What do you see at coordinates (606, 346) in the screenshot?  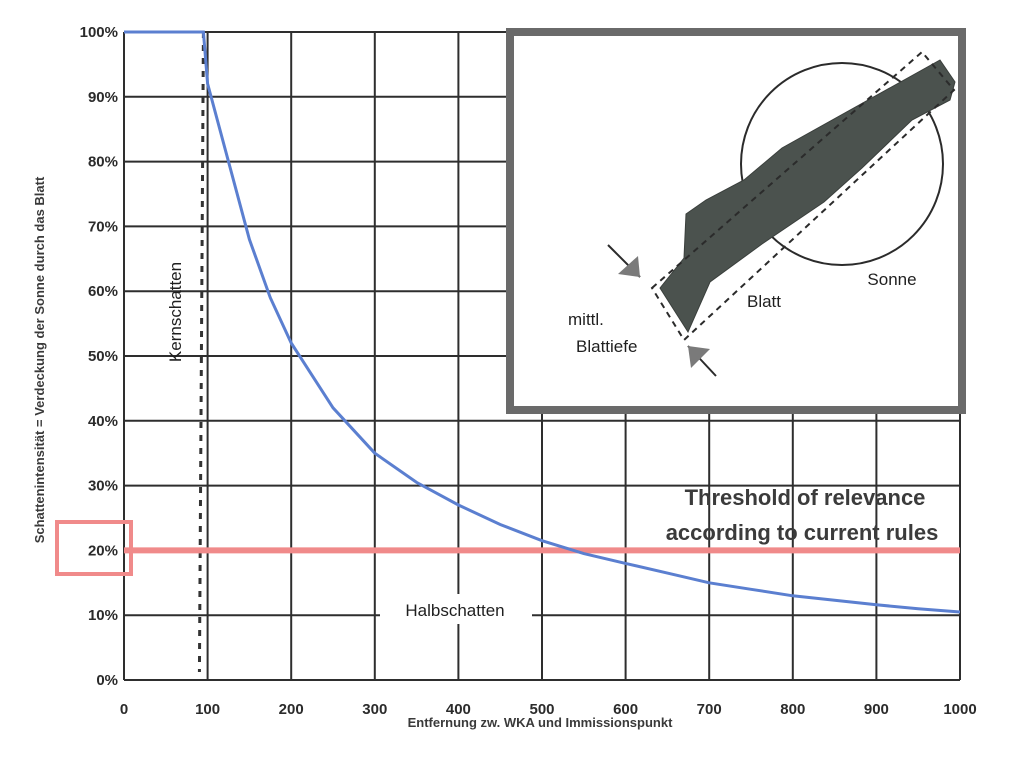 I see `blattiefe-label-2: Blattiefe` at bounding box center [606, 346].